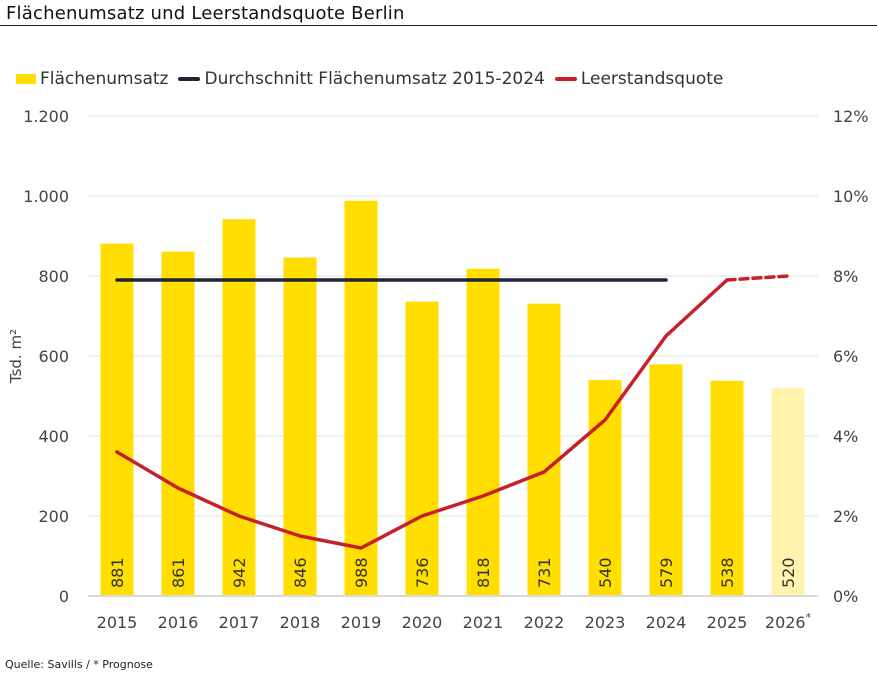 The image size is (877, 678). Describe the element at coordinates (483, 572) in the screenshot. I see `bar-value-label: 818` at that location.